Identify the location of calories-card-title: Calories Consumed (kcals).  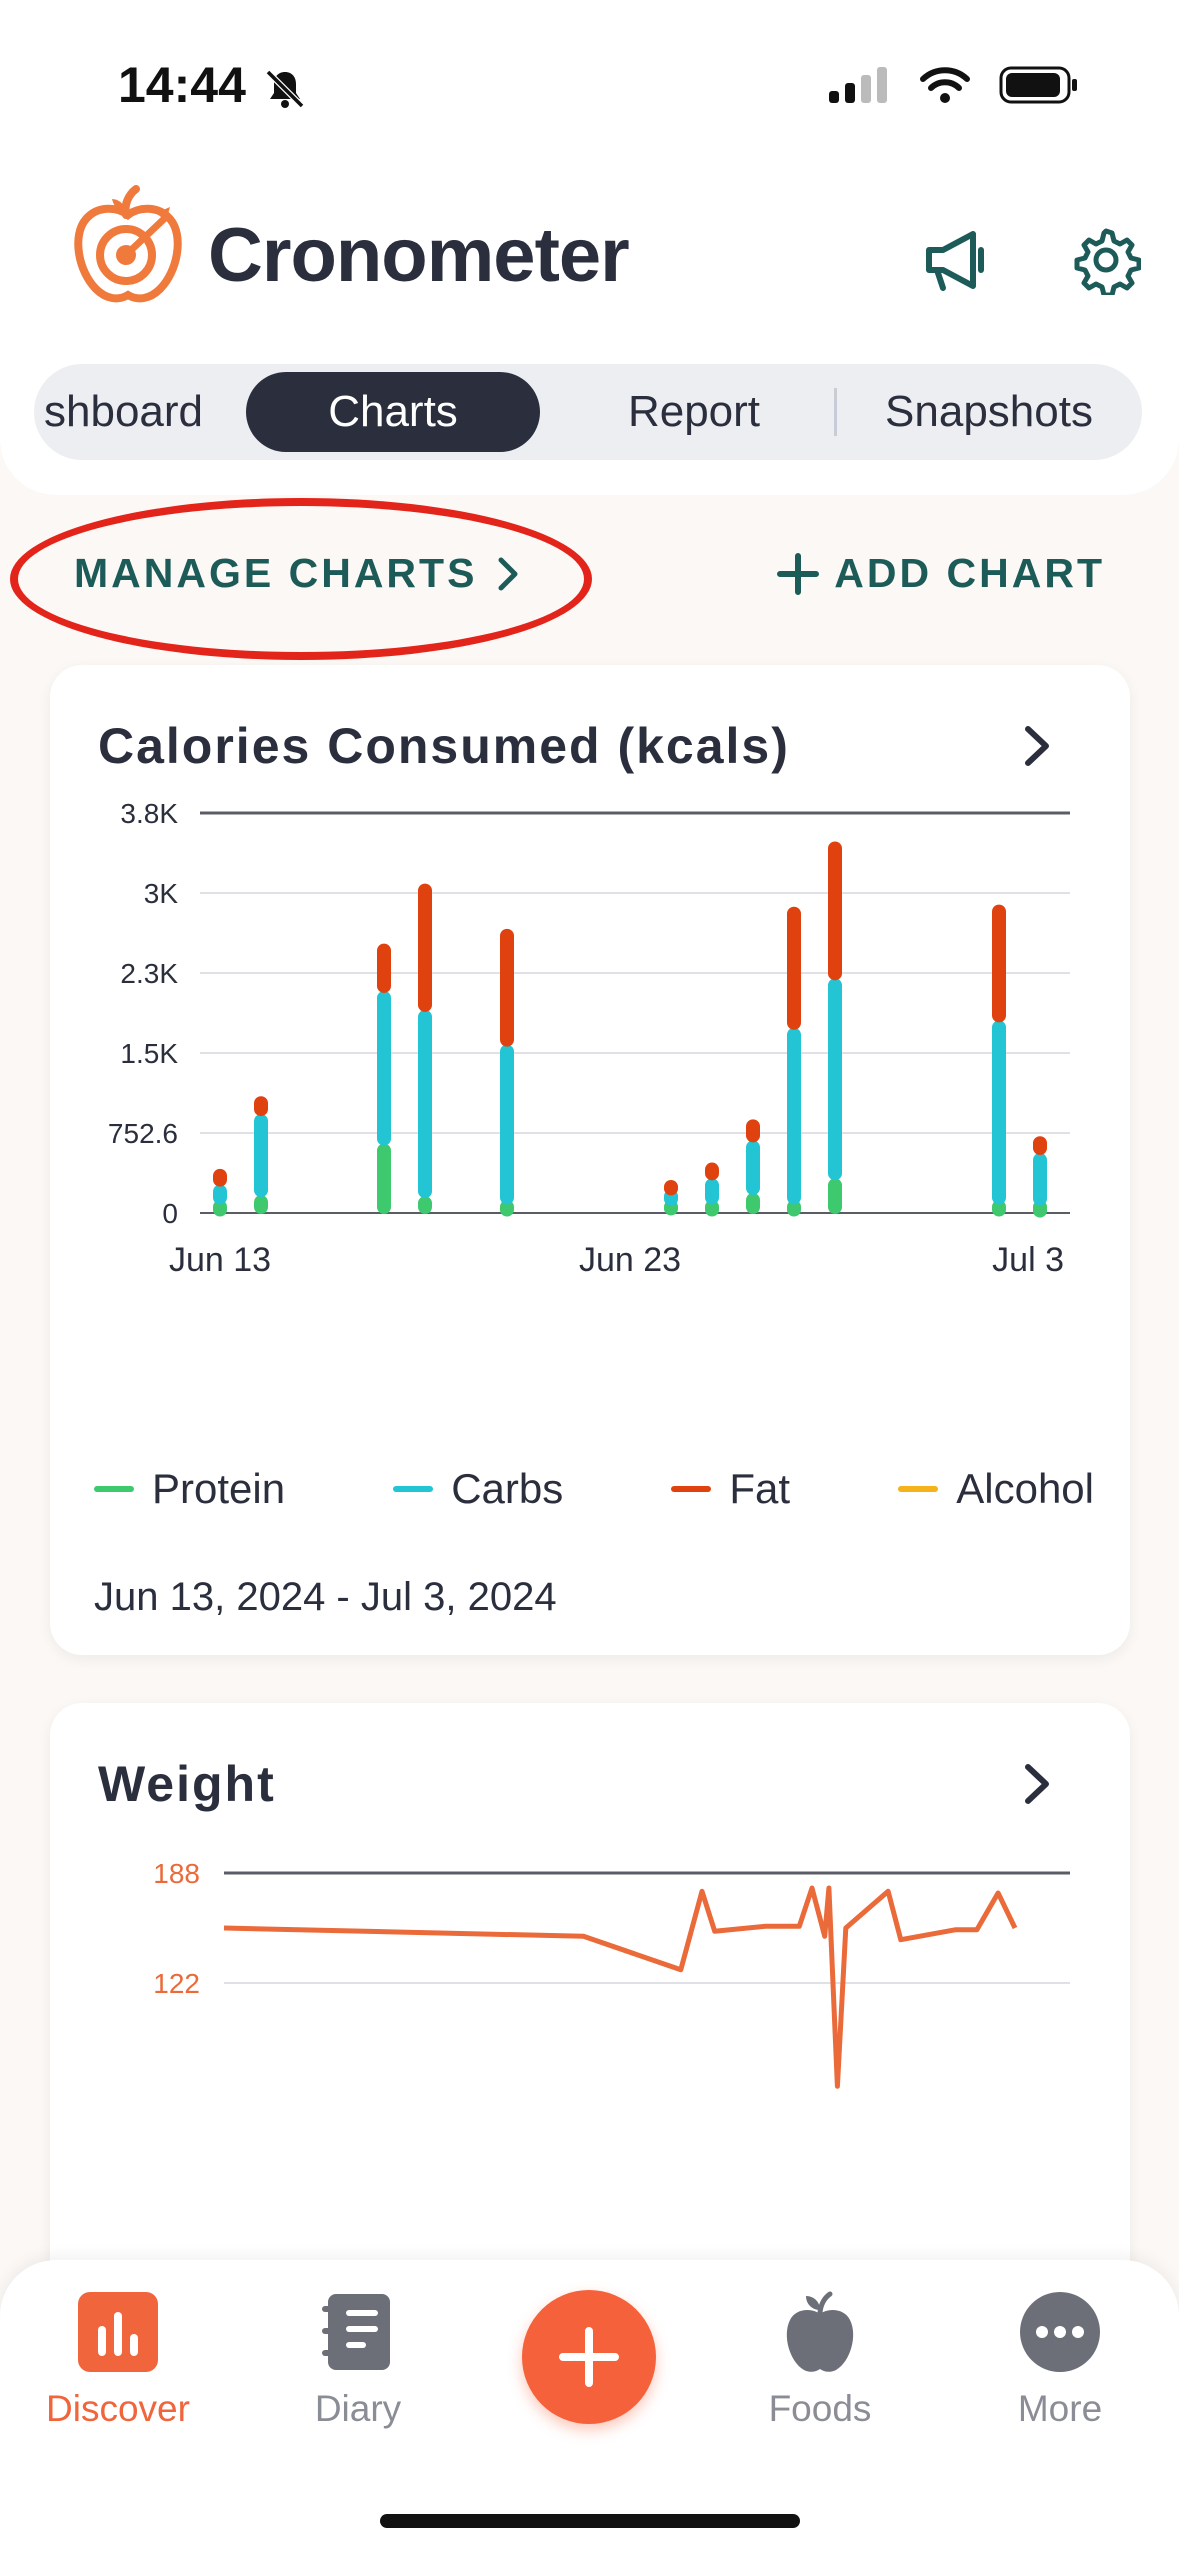
(444, 746).